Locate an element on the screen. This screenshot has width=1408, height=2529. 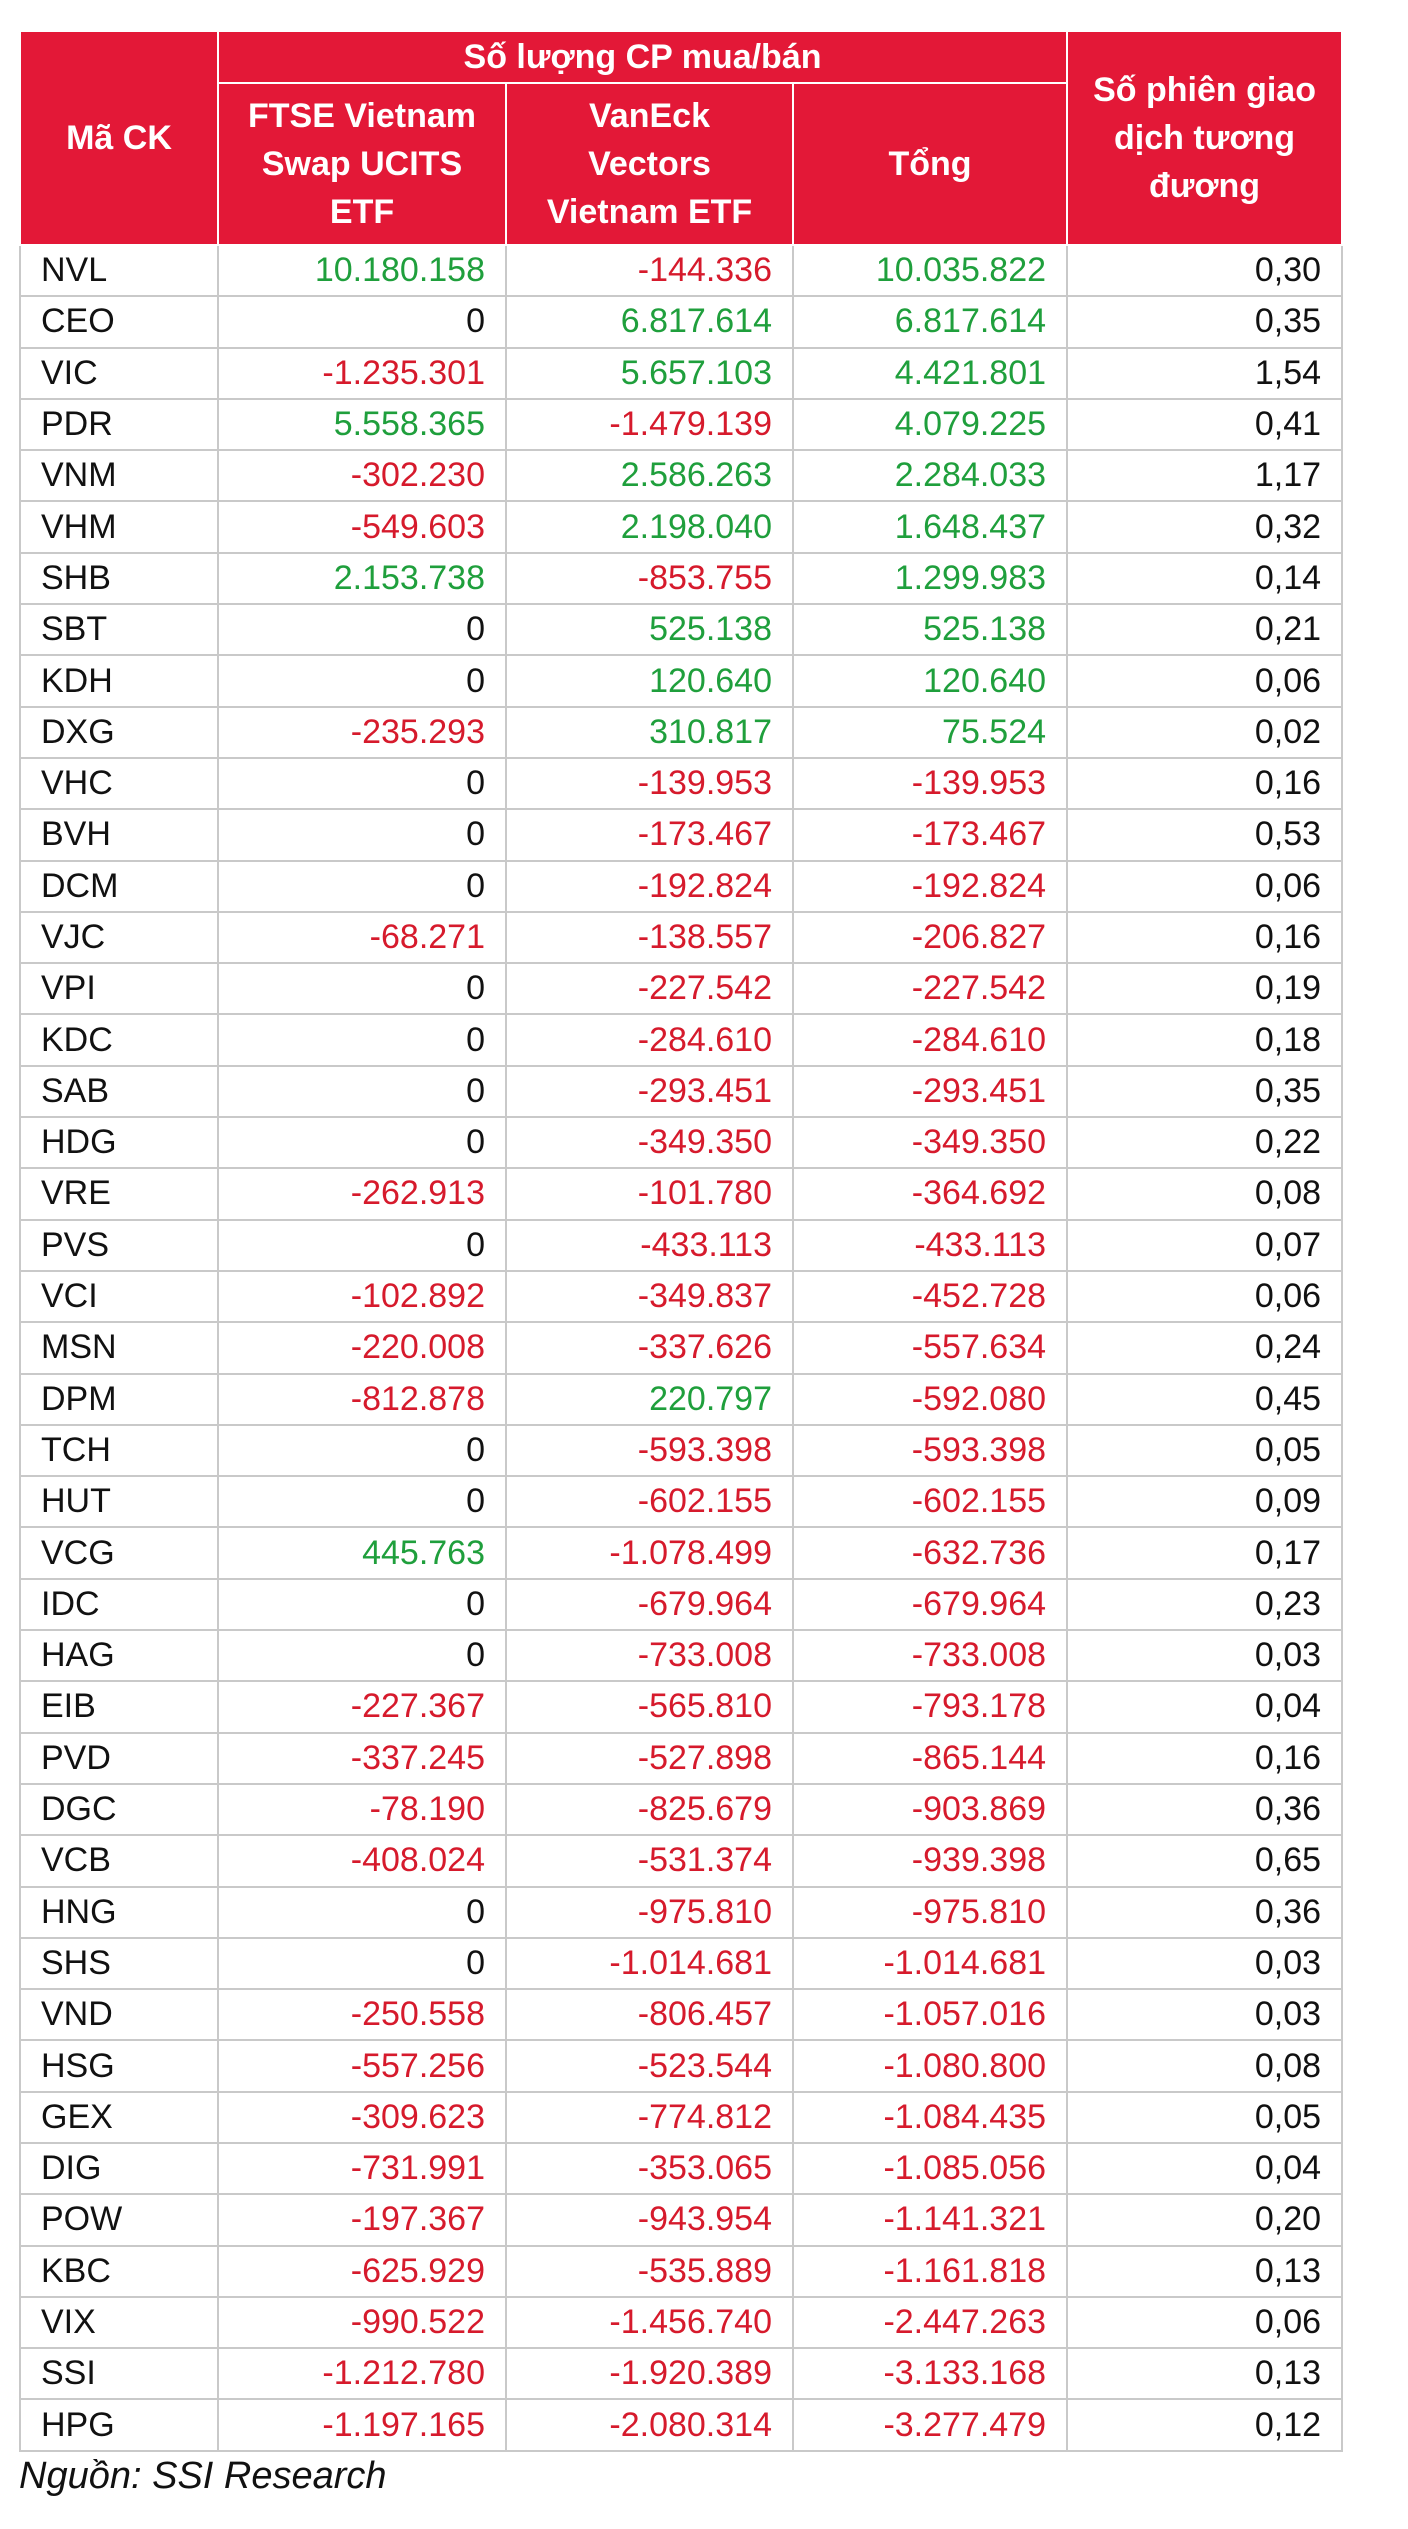
cell-total-qty: 525.138 is located at coordinates (930, 630).